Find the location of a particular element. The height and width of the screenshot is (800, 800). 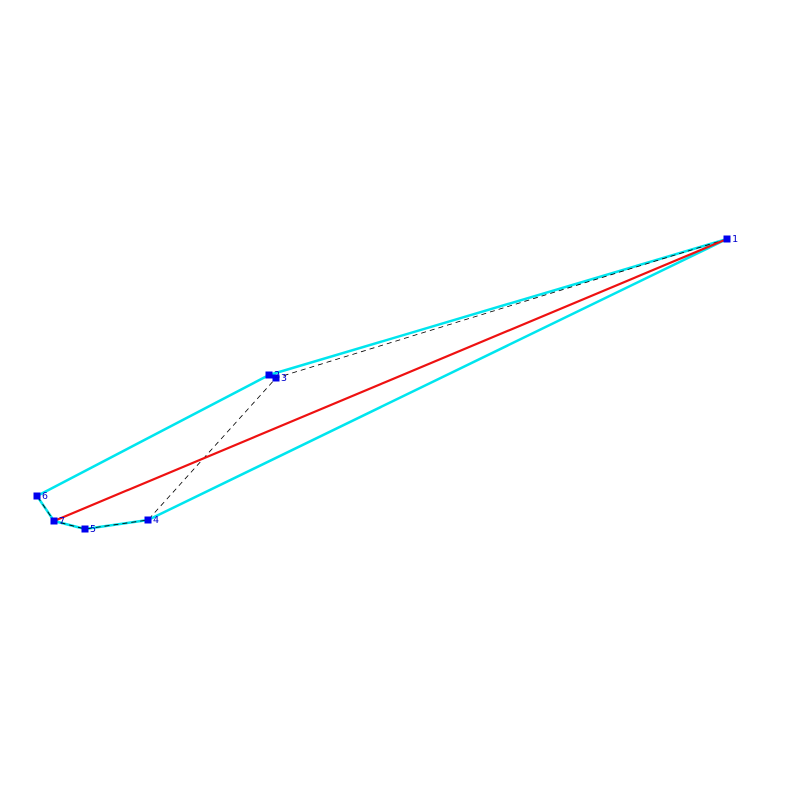

point-label-7: 7 is located at coordinates (62, 521).